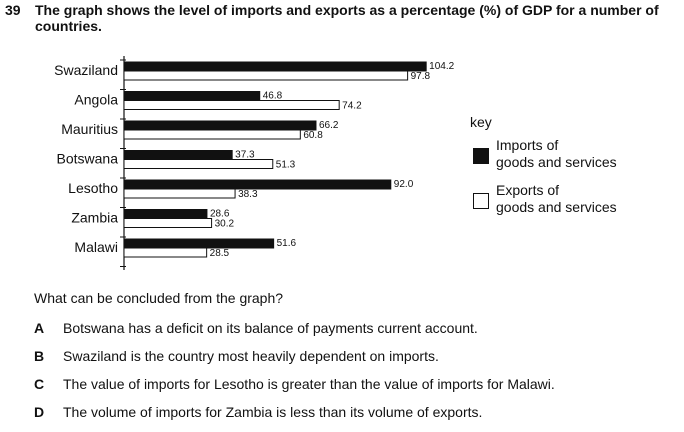 Image resolution: width=684 pixels, height=432 pixels. What do you see at coordinates (257, 184) in the screenshot?
I see `imports-bar-lesotho` at bounding box center [257, 184].